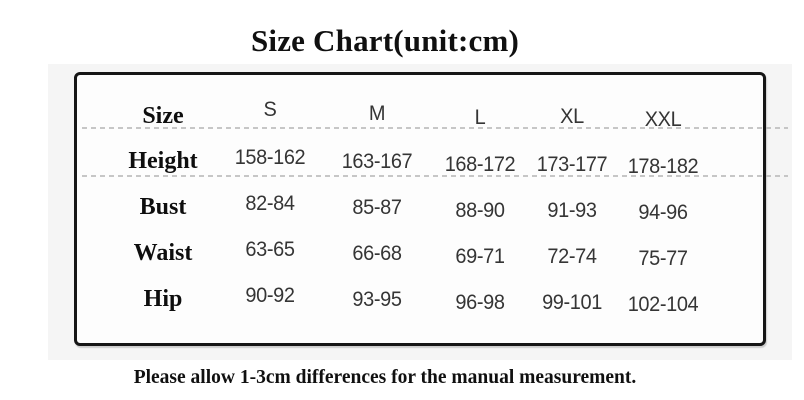 This screenshot has width=804, height=400. What do you see at coordinates (377, 161) in the screenshot?
I see `size-cell: 163-167` at bounding box center [377, 161].